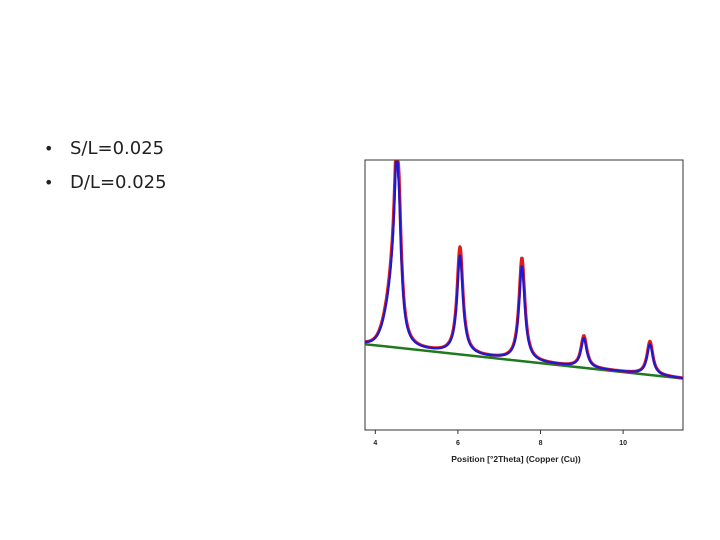  What do you see at coordinates (516, 459) in the screenshot?
I see `x-axis-title: Position [°2Theta] (Copper (Cu))` at bounding box center [516, 459].